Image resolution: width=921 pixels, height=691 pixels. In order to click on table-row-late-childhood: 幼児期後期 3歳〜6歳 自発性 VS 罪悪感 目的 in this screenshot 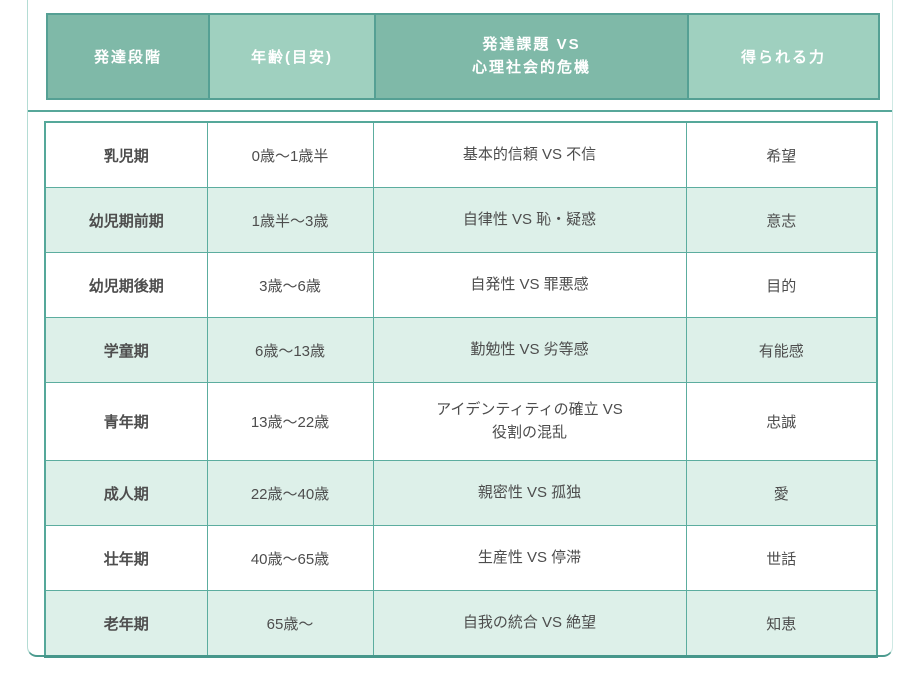, I will do `click(461, 285)`.